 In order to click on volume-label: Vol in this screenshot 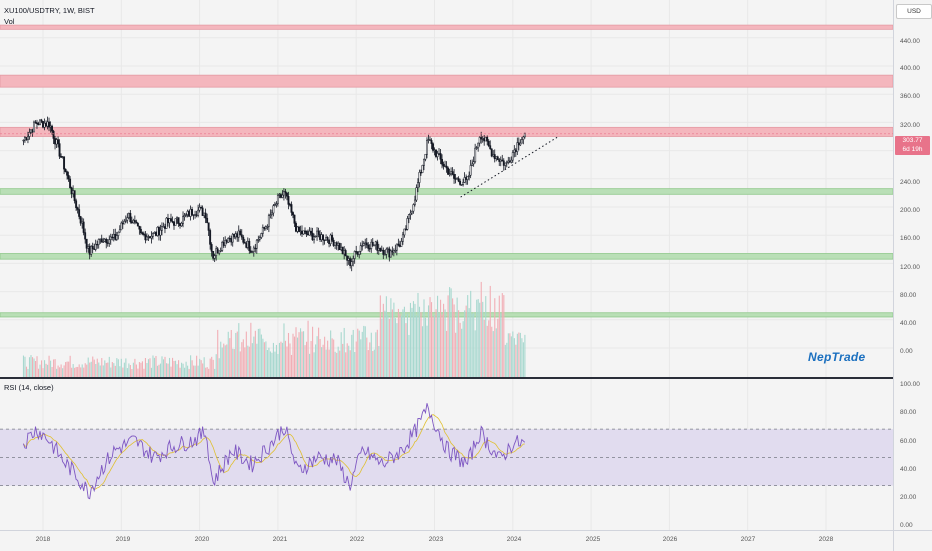, I will do `click(9, 21)`.